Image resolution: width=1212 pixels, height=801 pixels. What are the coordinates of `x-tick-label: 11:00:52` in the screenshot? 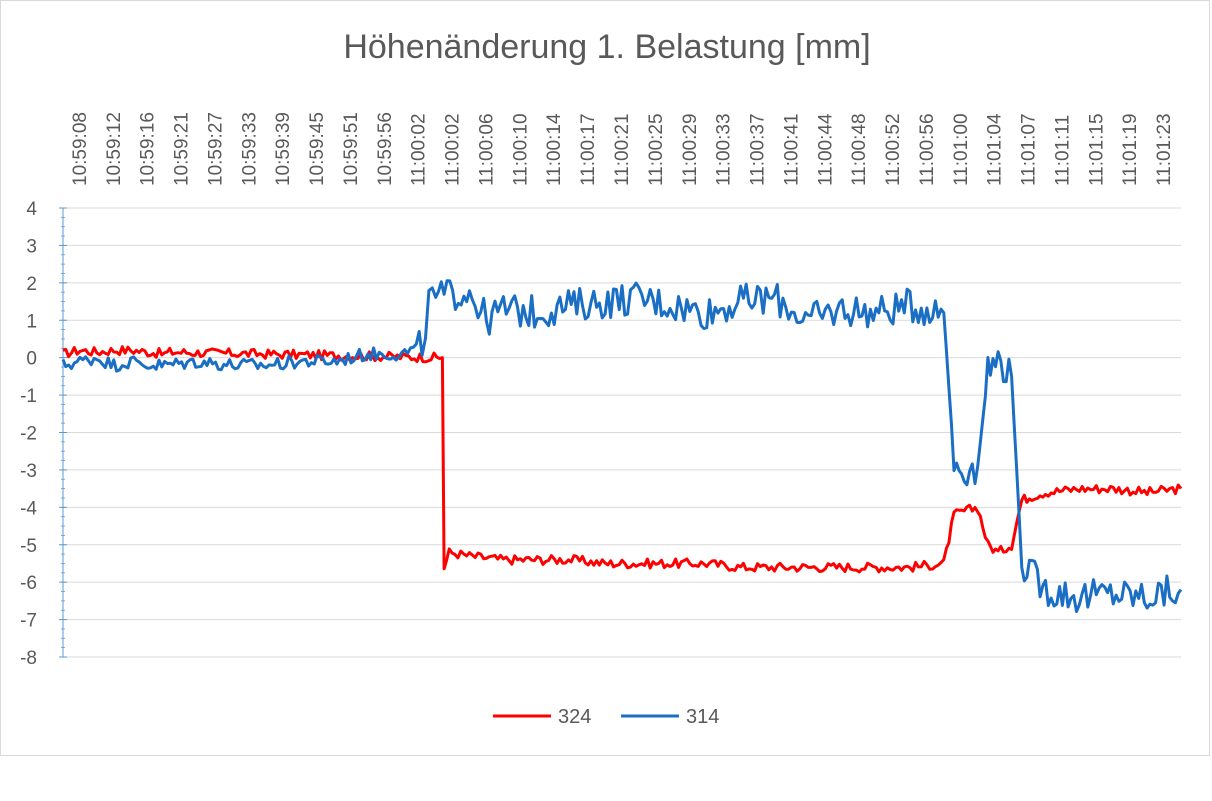 It's located at (893, 149).